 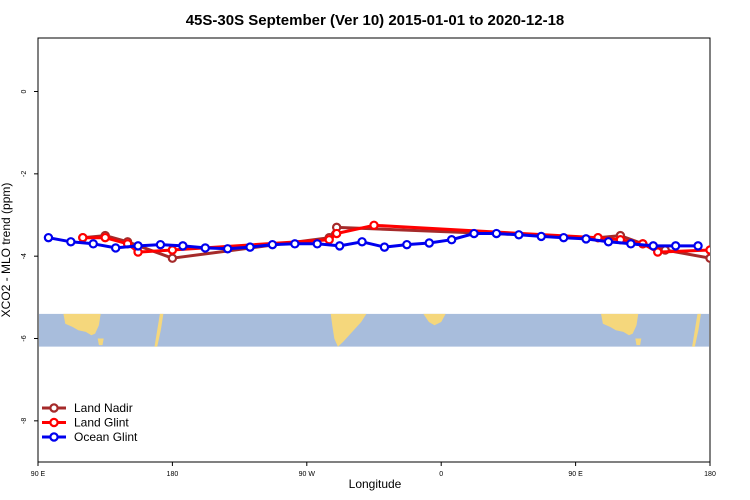 I want to click on legend-label: Land Glint, so click(x=101, y=423).